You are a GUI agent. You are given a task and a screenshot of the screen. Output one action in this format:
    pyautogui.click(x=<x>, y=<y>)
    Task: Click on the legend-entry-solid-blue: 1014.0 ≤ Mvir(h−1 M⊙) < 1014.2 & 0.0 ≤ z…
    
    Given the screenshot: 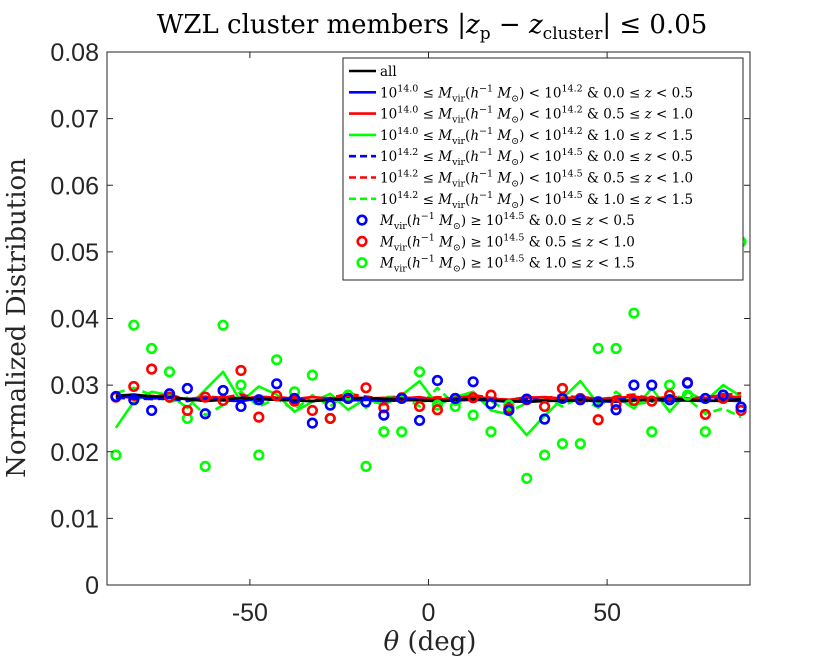 What is the action you would take?
    pyautogui.click(x=521, y=93)
    